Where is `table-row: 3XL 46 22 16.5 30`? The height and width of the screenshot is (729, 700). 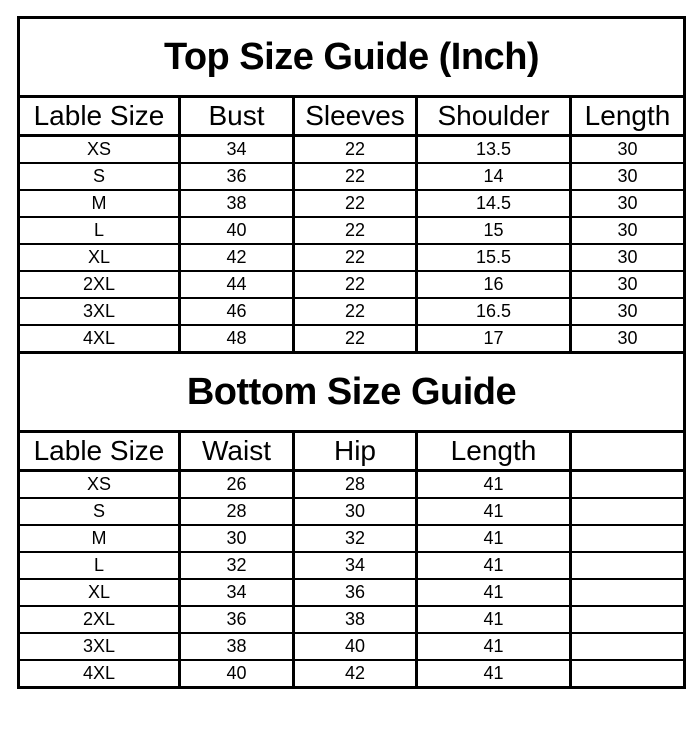
table-row: 3XL 46 22 16.5 30 is located at coordinates (351, 311).